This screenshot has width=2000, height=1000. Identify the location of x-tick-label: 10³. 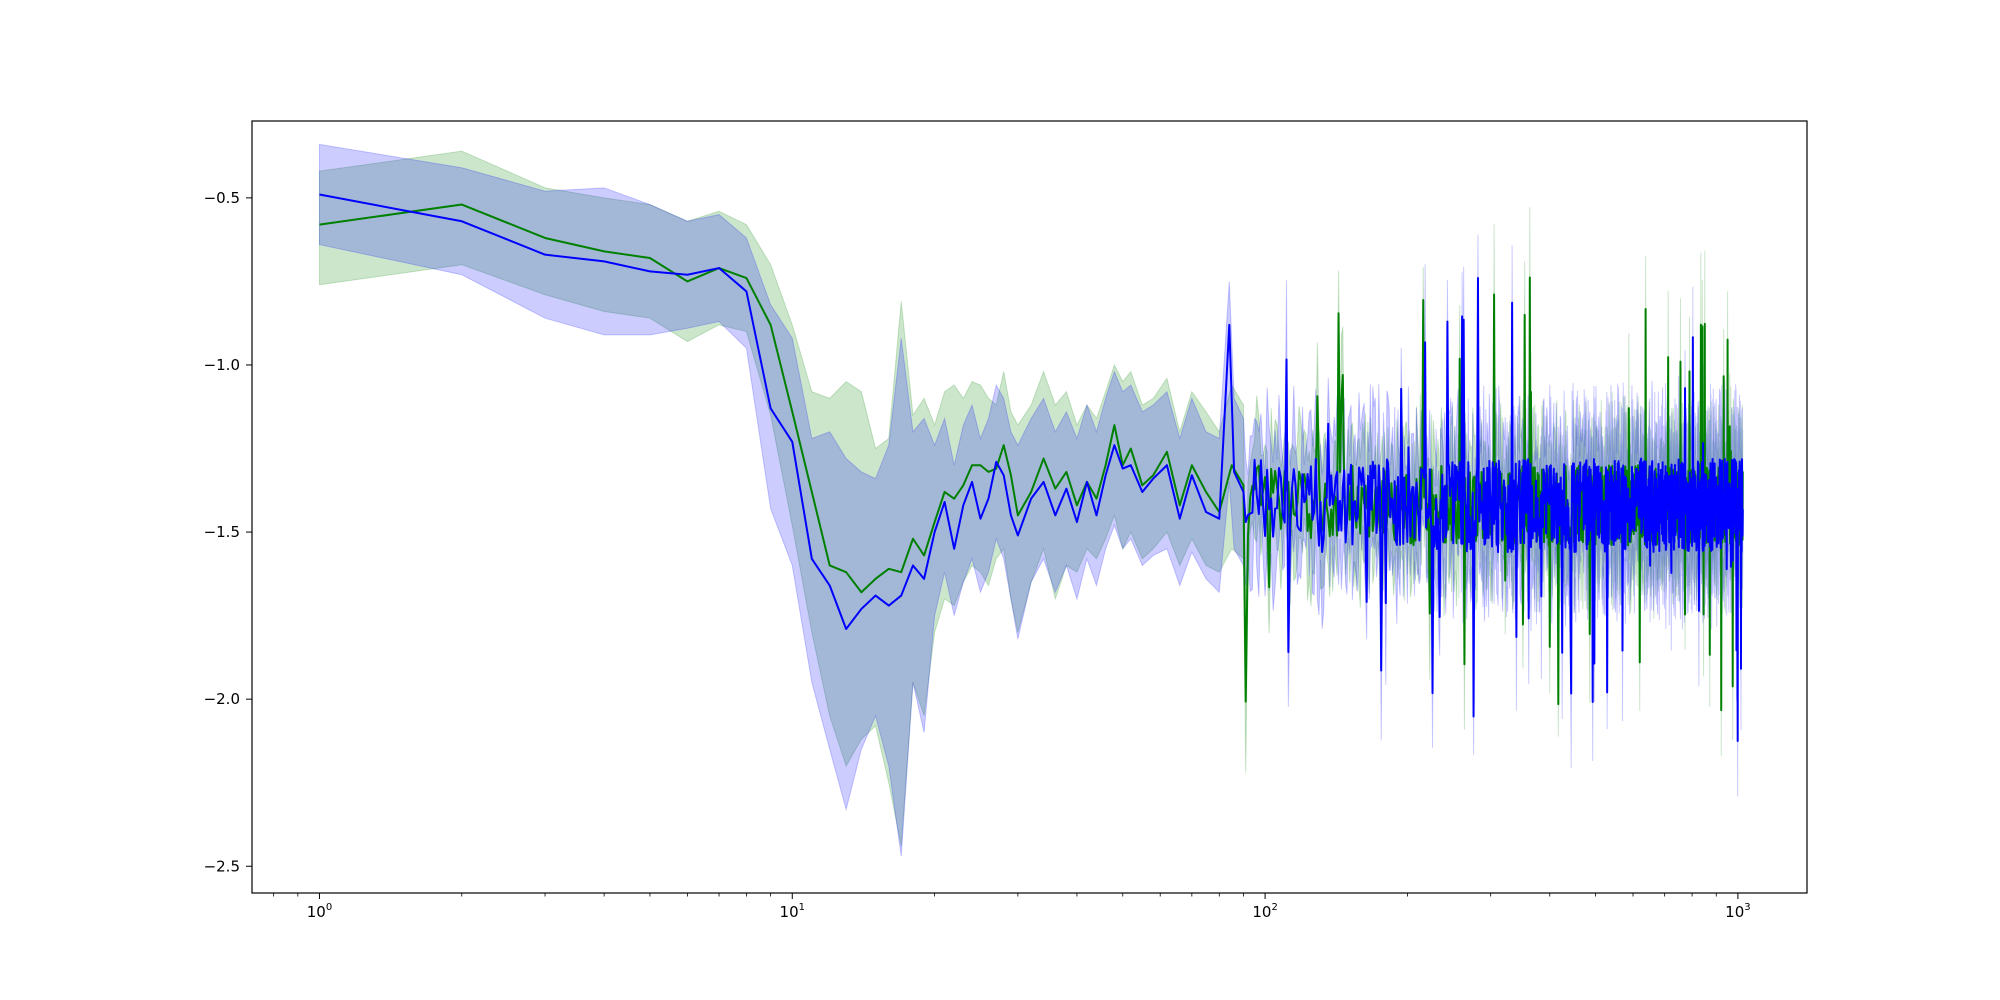
(1737, 911).